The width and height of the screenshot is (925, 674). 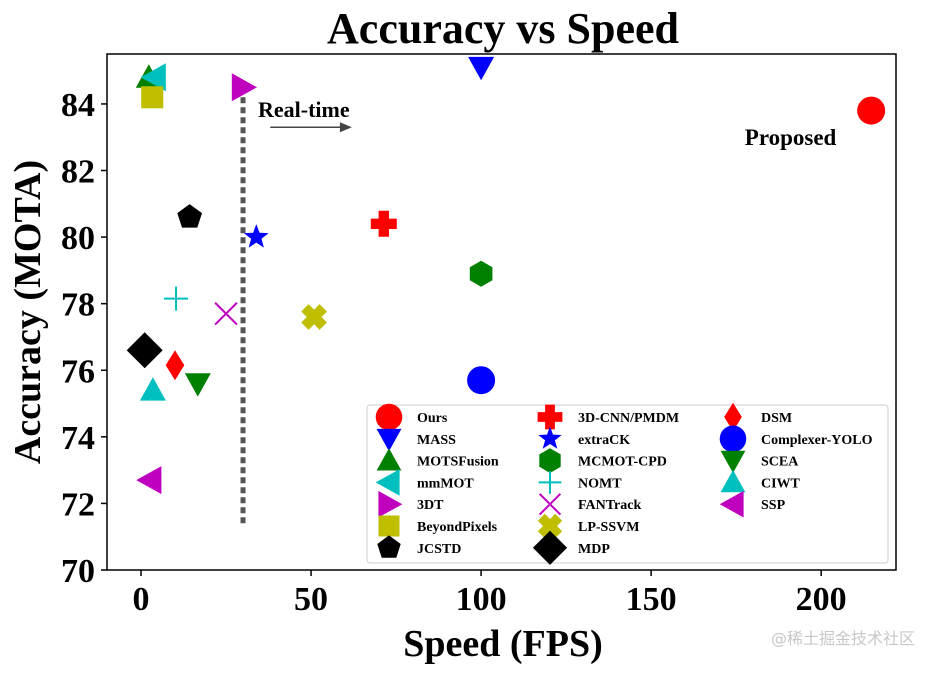 I want to click on y-tick-label-70: 70, so click(x=78, y=571).